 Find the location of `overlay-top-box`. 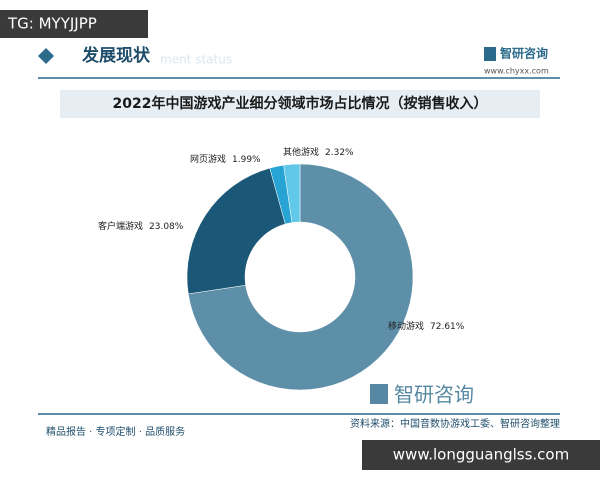

overlay-top-box is located at coordinates (74, 24).